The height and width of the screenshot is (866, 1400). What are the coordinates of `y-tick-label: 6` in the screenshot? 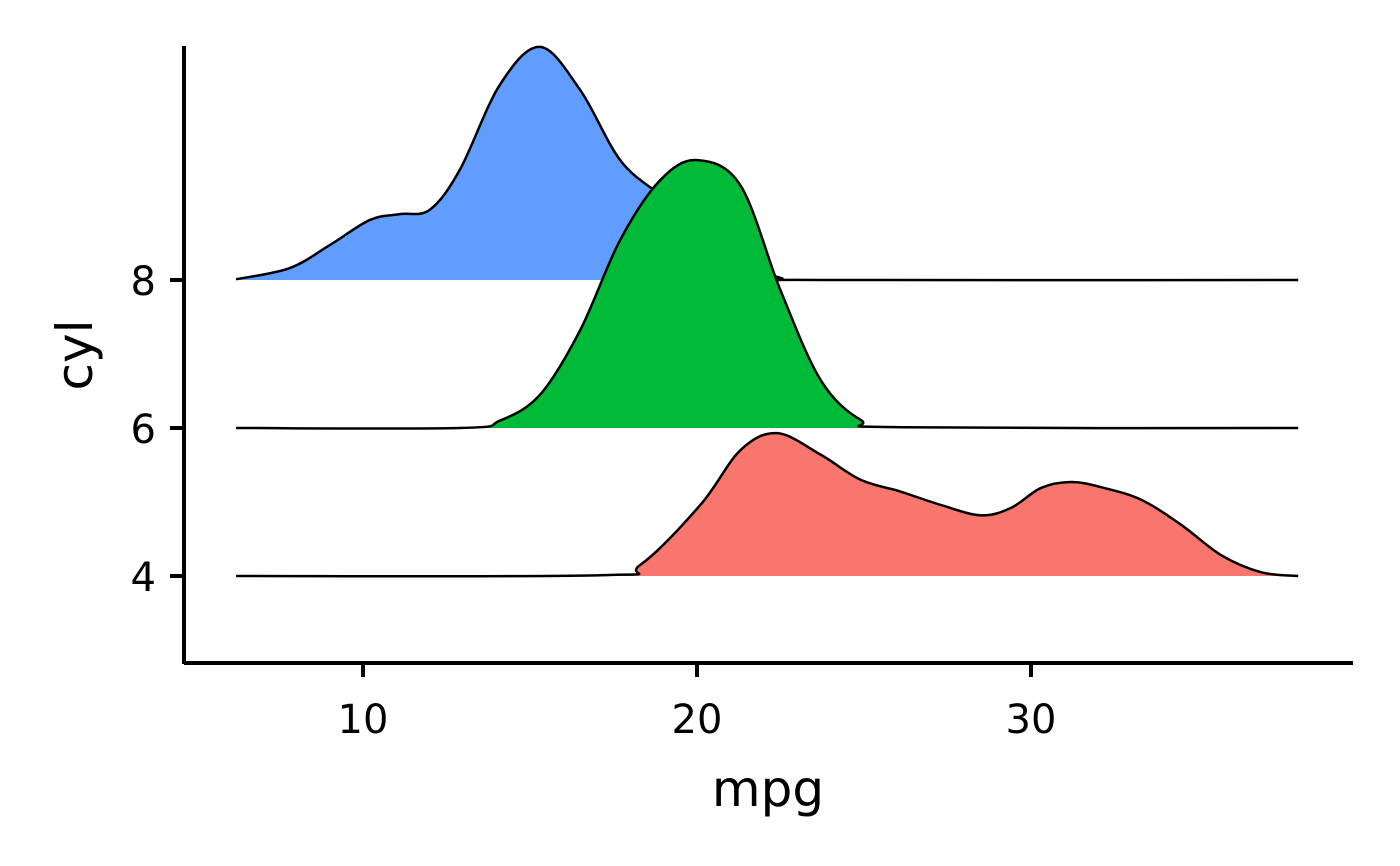 It's located at (143, 430).